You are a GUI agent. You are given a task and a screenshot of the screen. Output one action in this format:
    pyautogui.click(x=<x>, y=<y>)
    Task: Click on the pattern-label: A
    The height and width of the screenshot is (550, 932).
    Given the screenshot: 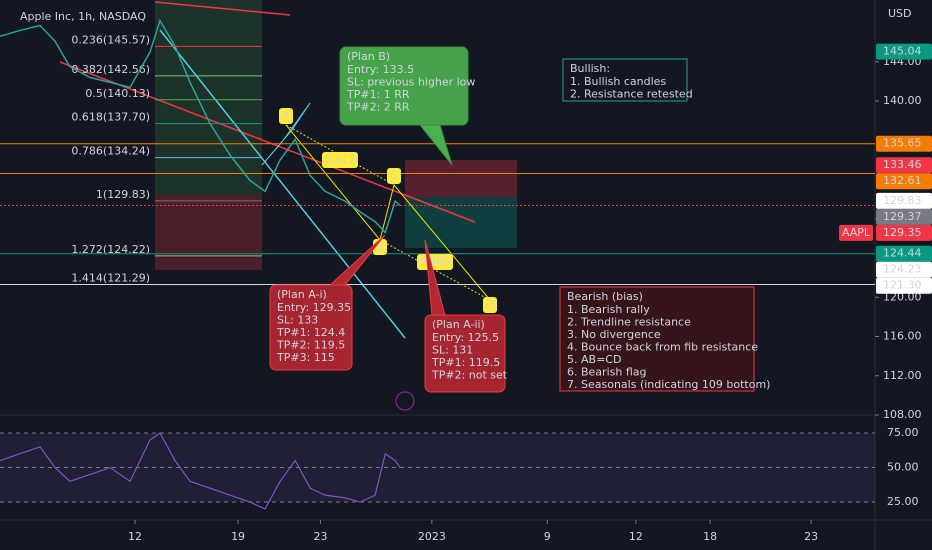 What is the action you would take?
    pyautogui.click(x=286, y=115)
    